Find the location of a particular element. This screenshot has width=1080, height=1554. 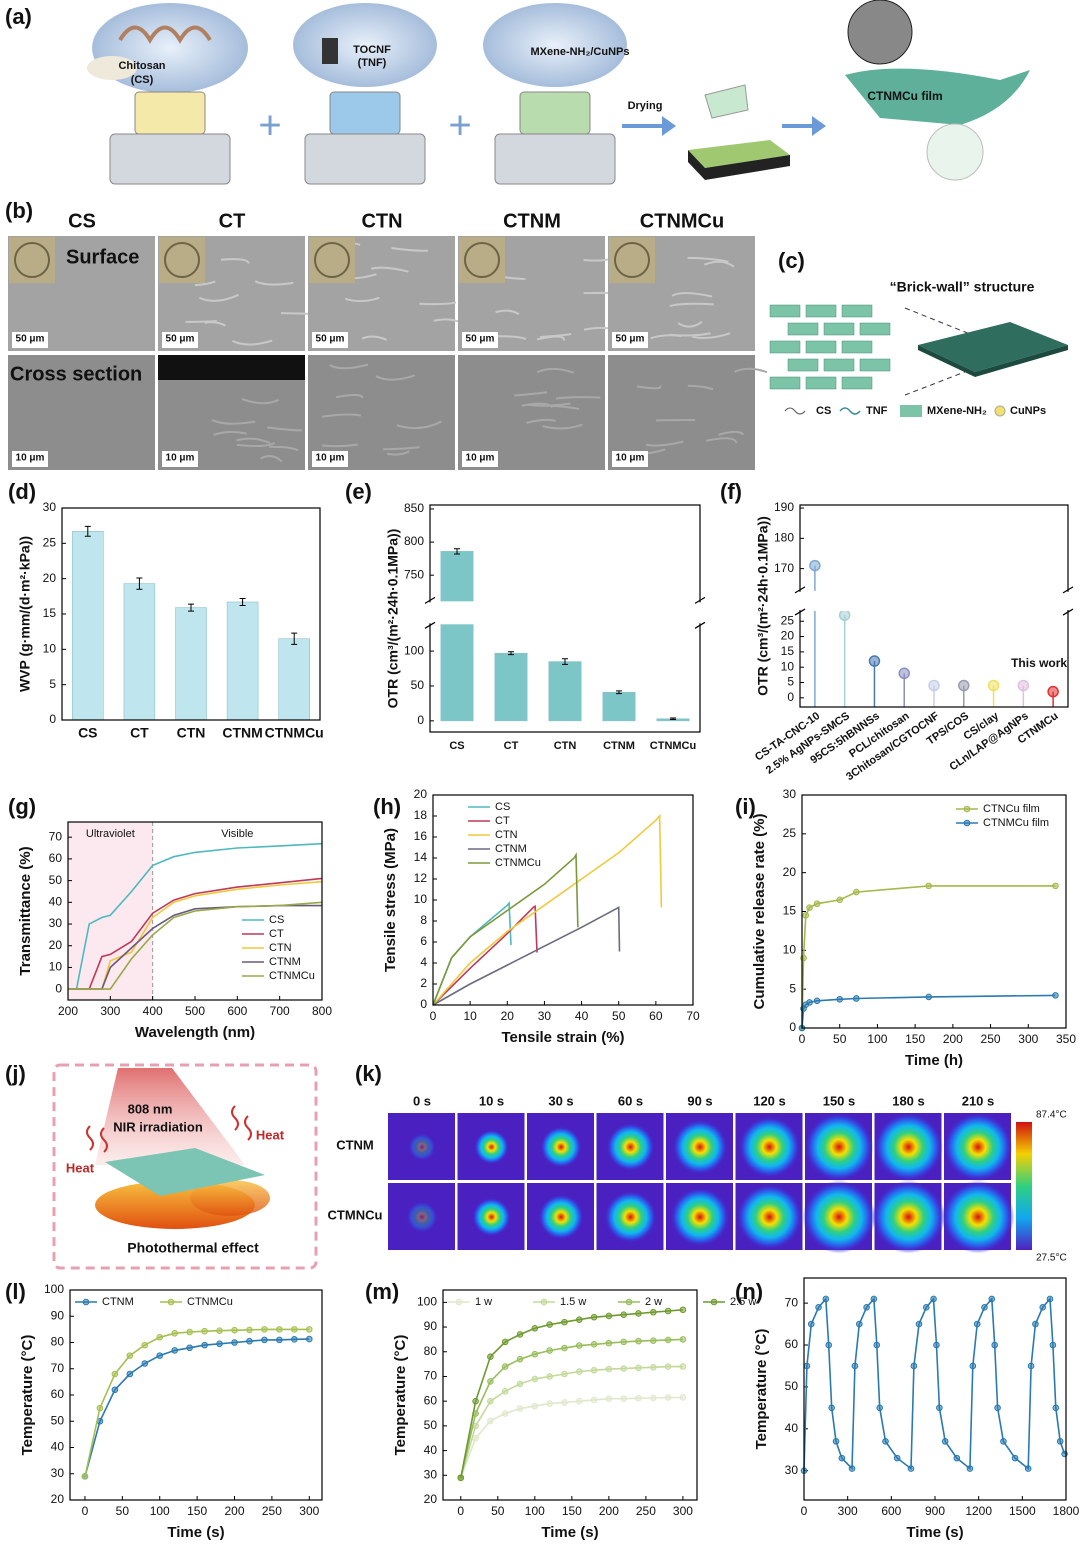

component-label: Chitosan is located at coordinates (141, 66).